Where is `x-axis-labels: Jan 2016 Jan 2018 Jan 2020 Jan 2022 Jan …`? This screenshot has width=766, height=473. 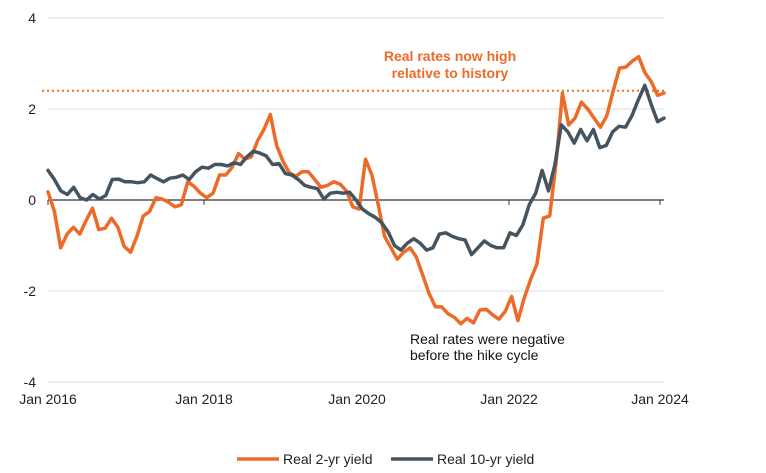 x-axis-labels: Jan 2016 Jan 2018 Jan 2020 Jan 2022 Jan … is located at coordinates (354, 399).